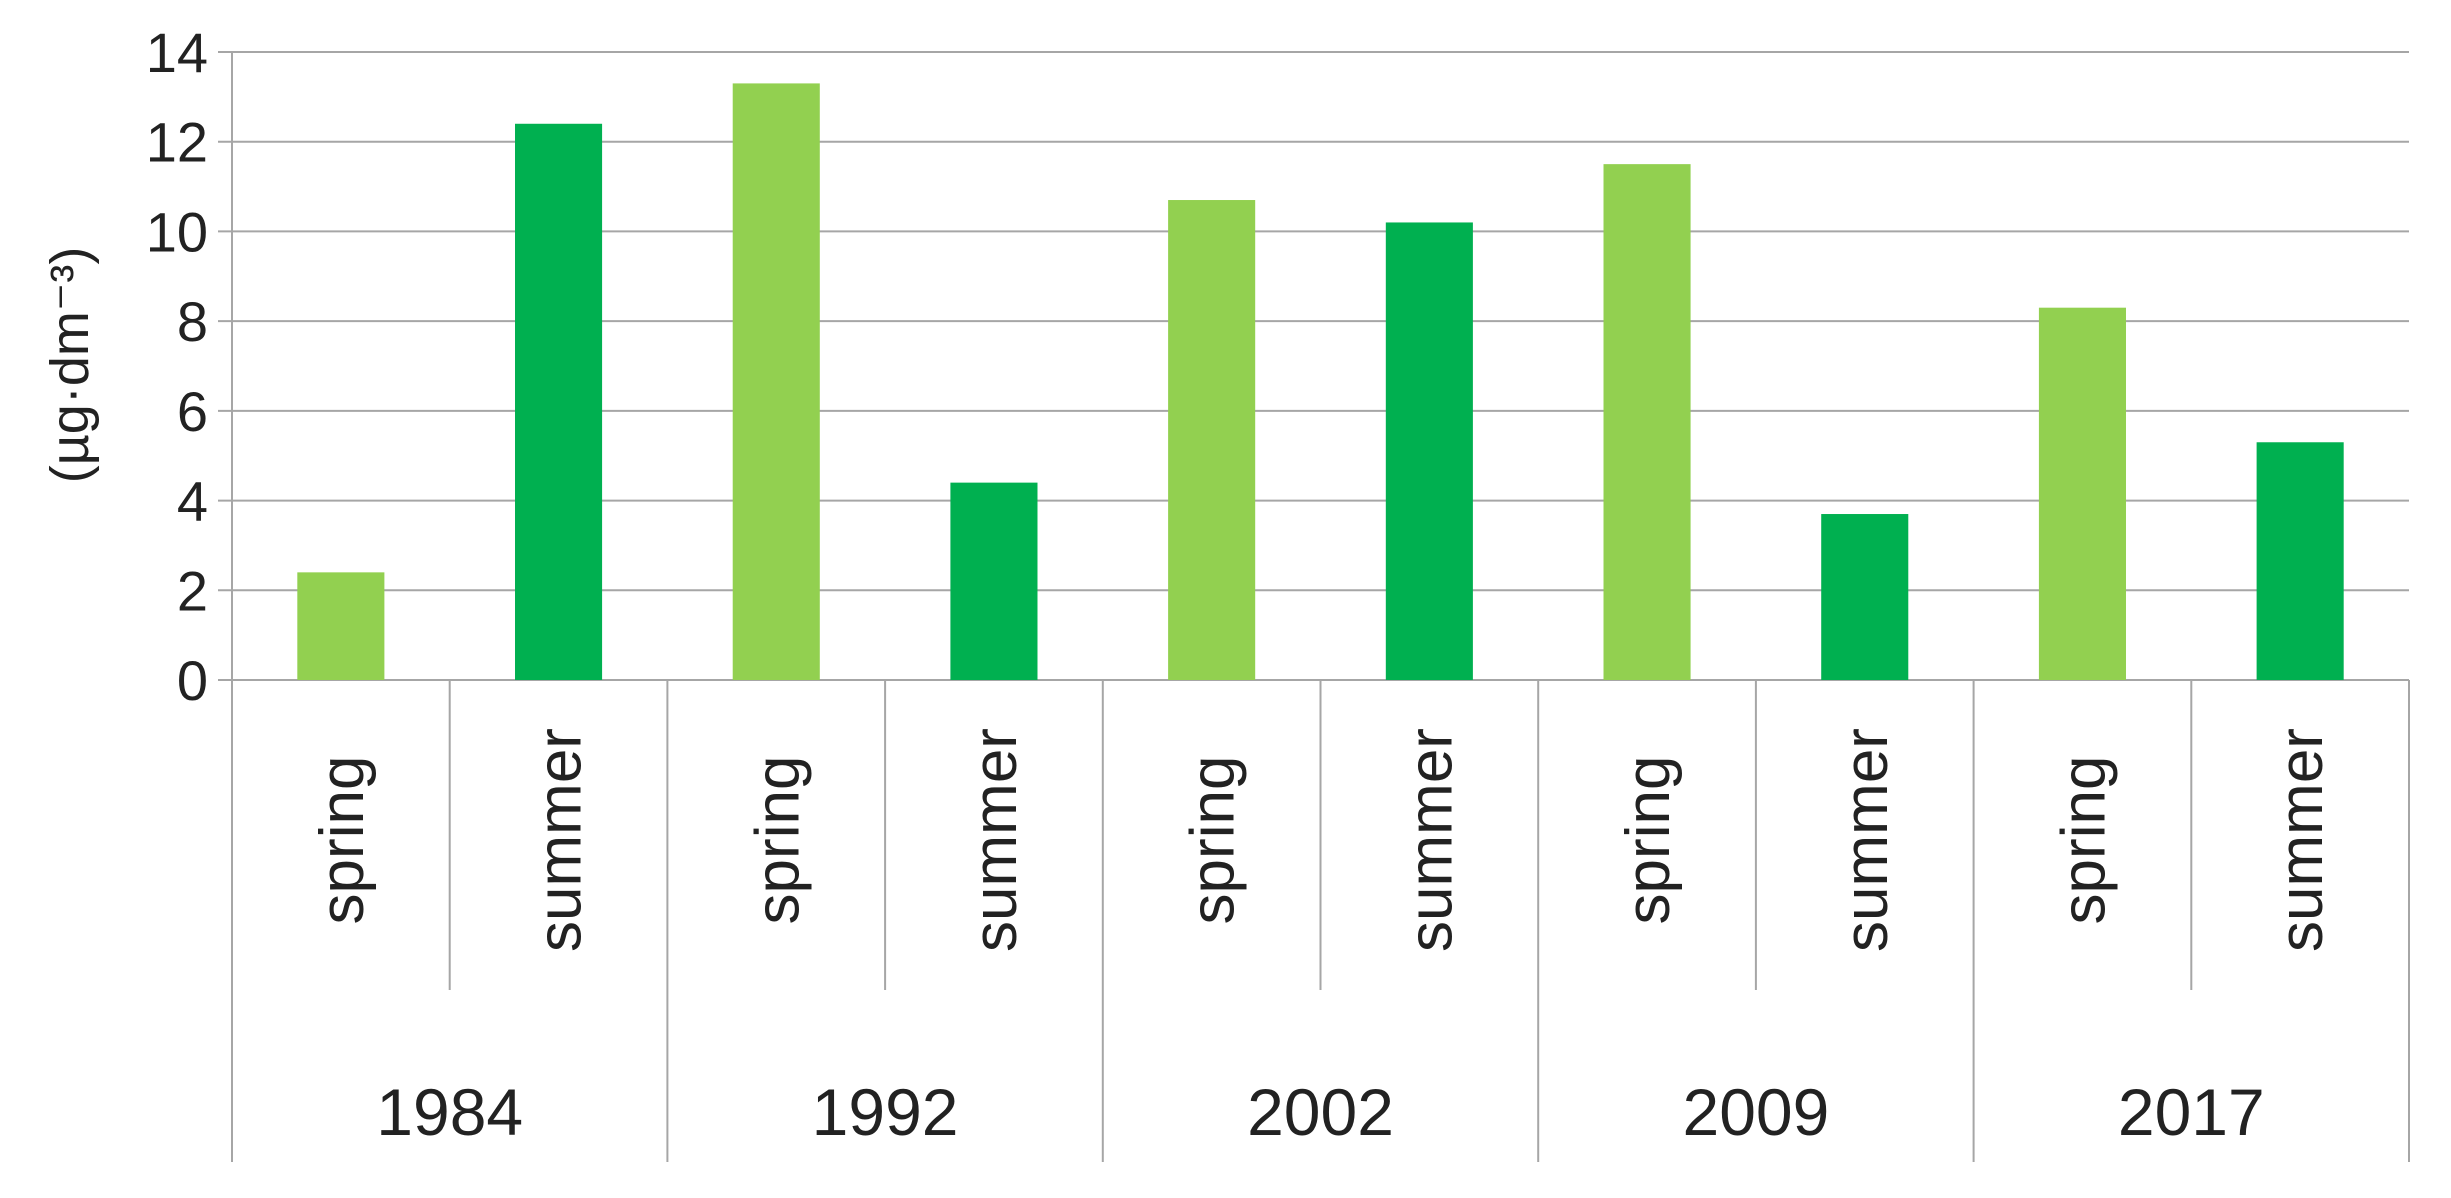 Image resolution: width=2451 pixels, height=1198 pixels. Describe the element at coordinates (1212, 440) in the screenshot. I see `bar-2002-spring` at that location.